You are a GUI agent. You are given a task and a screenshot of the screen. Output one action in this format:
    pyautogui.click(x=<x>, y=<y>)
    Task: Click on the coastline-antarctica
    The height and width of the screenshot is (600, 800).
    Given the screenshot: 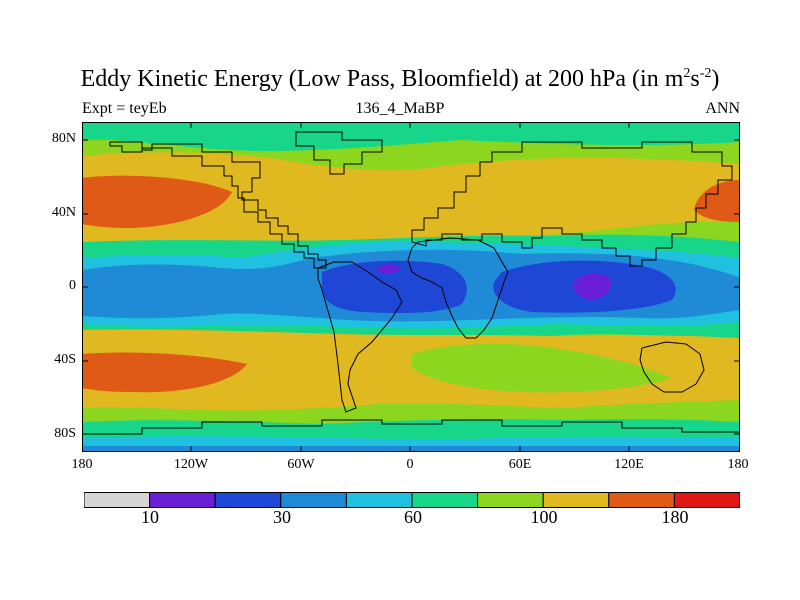 What is the action you would take?
    pyautogui.click(x=411, y=427)
    